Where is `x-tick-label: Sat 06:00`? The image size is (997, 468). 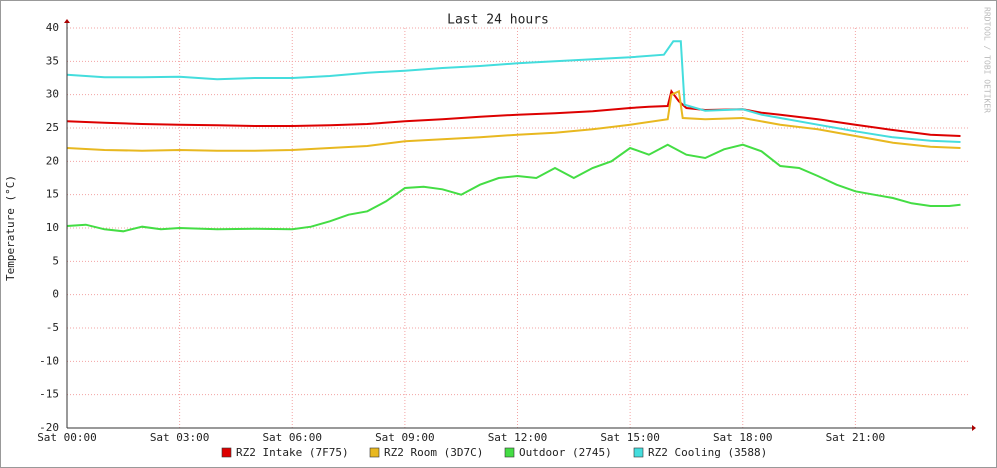
x-tick-label: Sat 06:00 is located at coordinates (292, 437).